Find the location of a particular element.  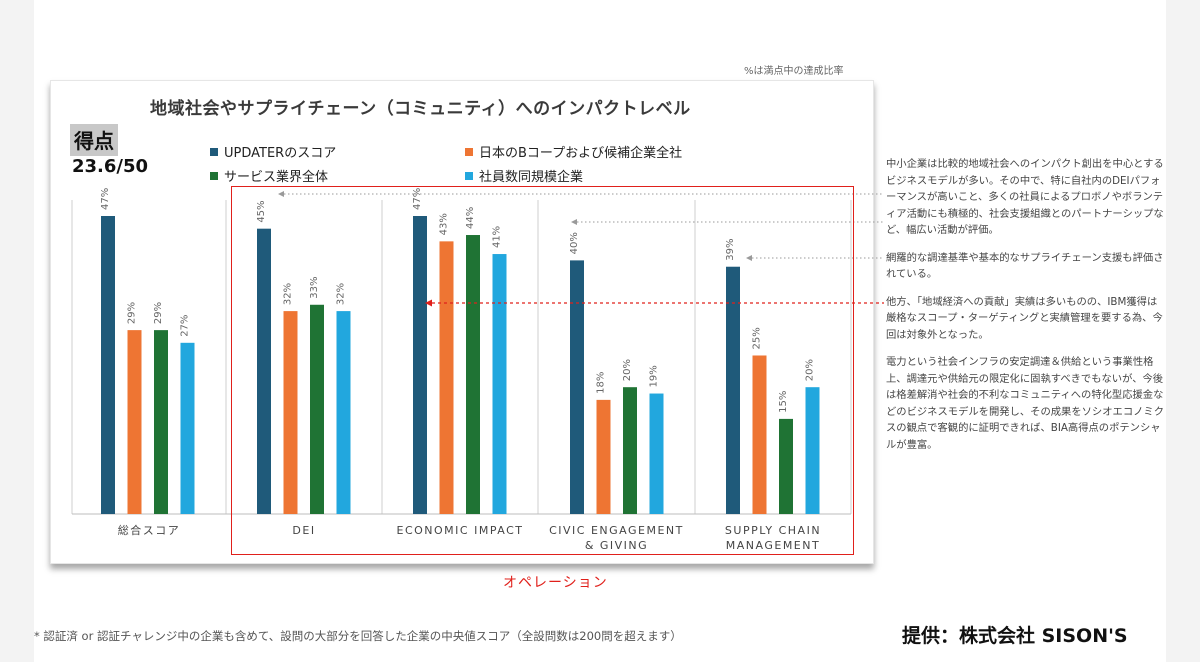

top-note: %は満点中の達成比率 is located at coordinates (794, 71).